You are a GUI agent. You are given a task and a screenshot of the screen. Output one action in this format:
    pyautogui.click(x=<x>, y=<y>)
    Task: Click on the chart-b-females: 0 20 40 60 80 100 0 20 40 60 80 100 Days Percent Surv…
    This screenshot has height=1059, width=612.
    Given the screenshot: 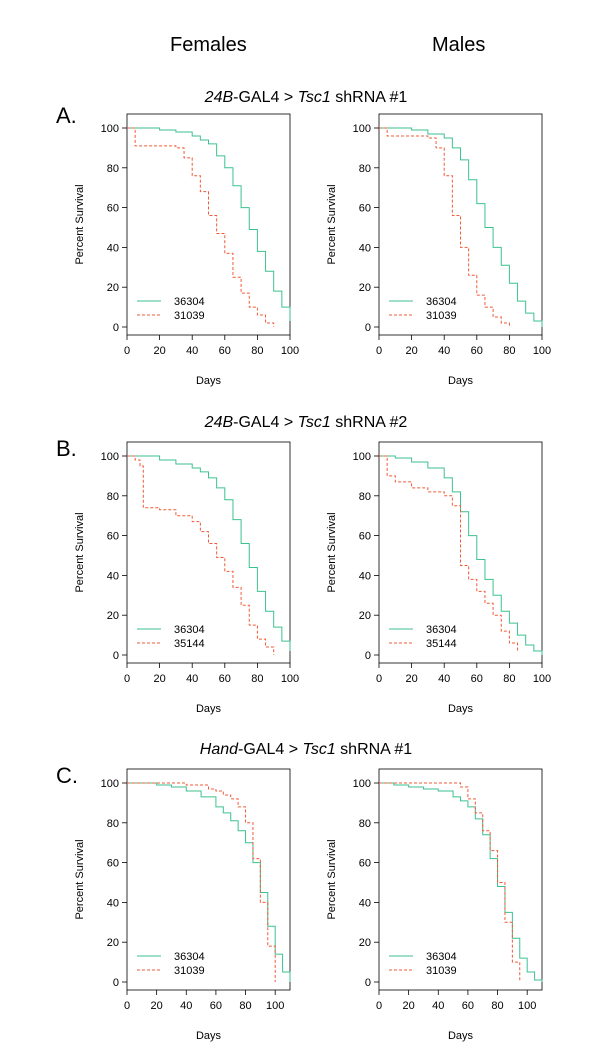 What is the action you would take?
    pyautogui.click(x=186, y=578)
    